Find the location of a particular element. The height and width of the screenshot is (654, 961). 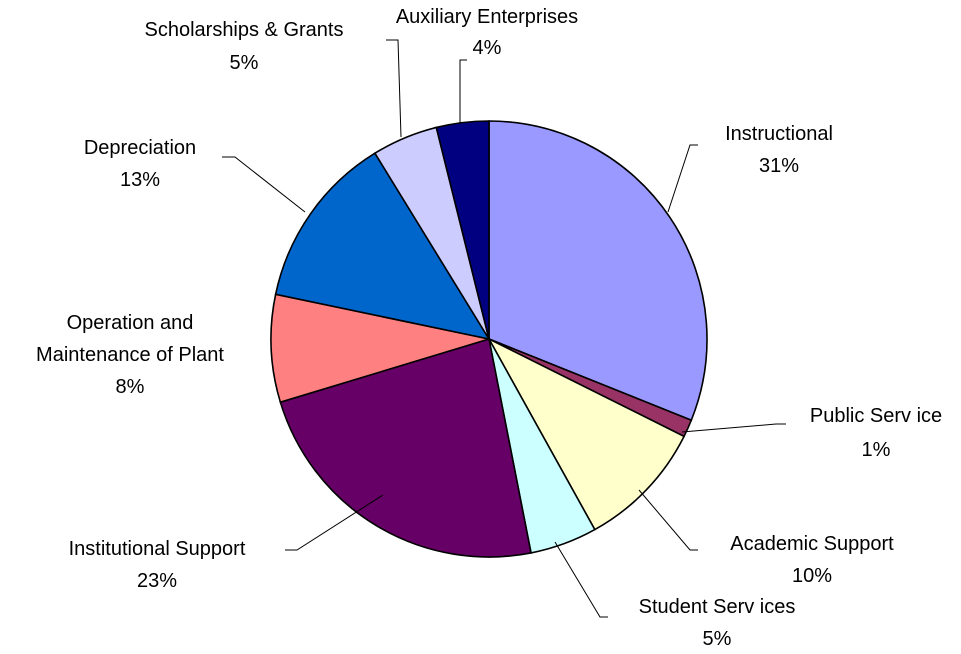

pie-slice-instructional is located at coordinates (598, 271).